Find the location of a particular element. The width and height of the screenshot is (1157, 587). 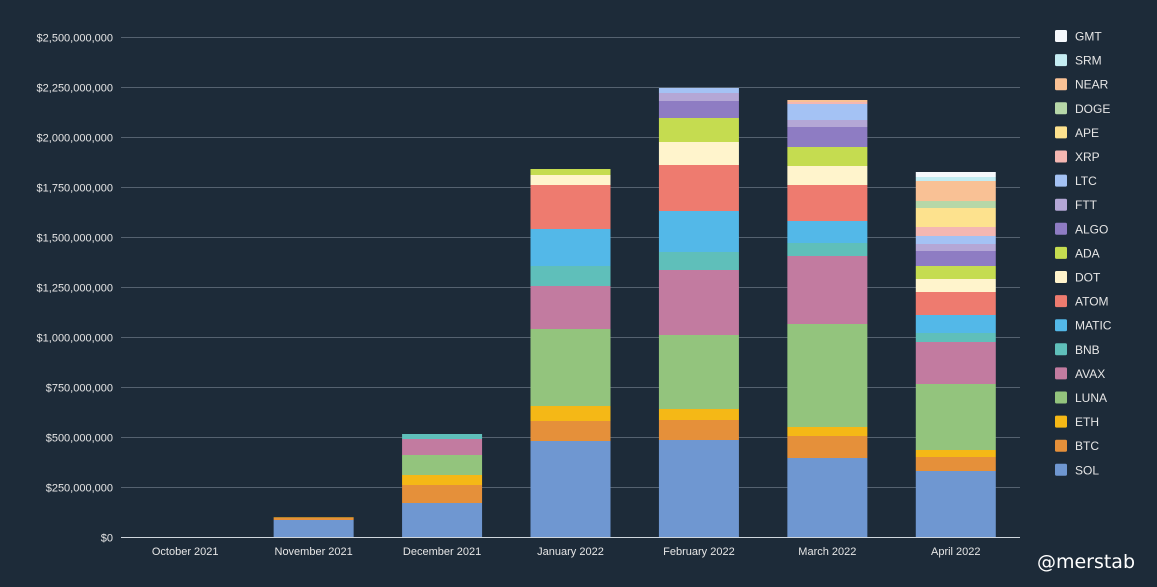

x-tick-label: December 2021 is located at coordinates (442, 552).